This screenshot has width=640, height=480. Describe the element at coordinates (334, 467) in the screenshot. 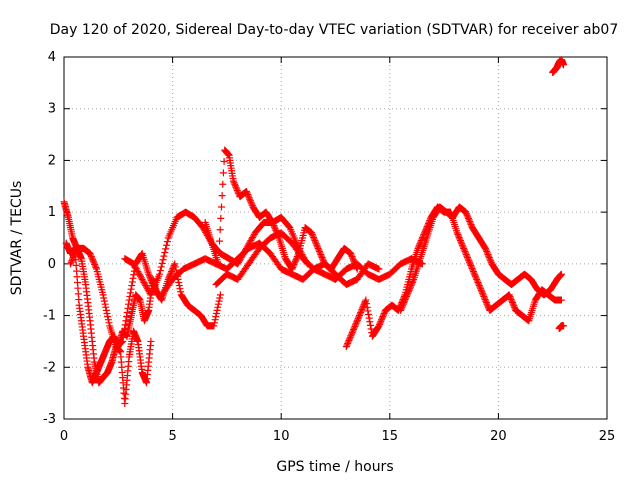

I see `x-axis-label: GPS time / hours` at that location.